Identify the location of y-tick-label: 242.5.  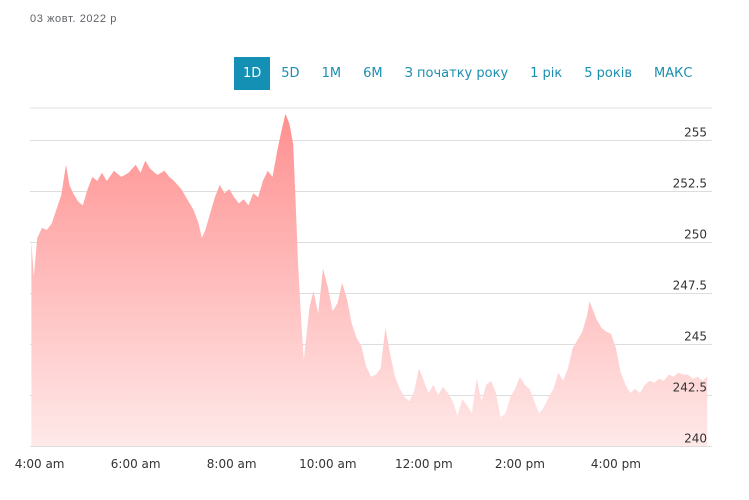
(690, 388).